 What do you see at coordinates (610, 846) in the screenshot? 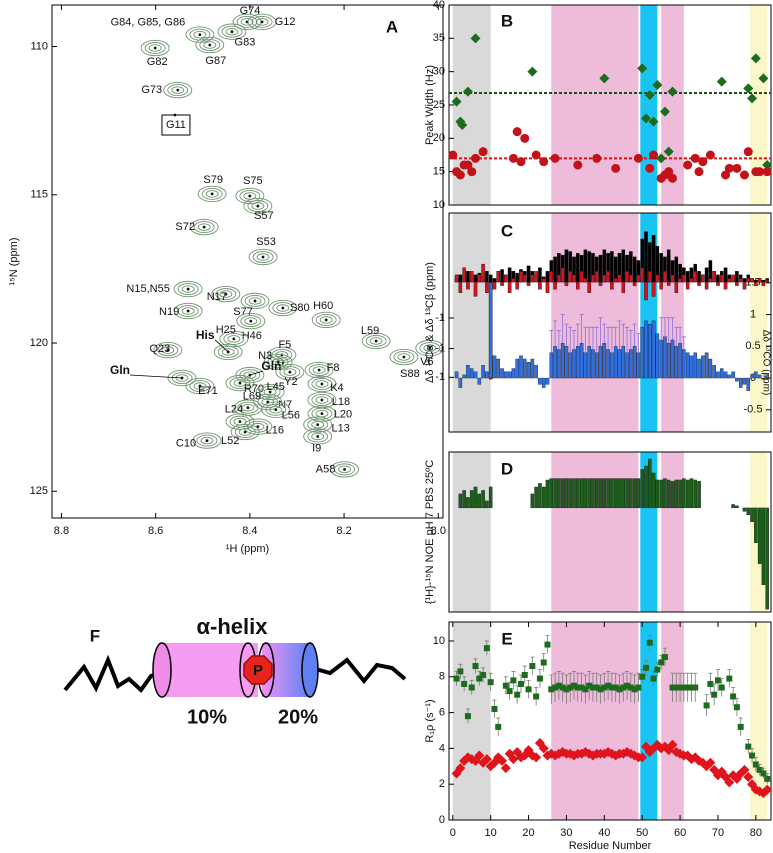
I see `x-axis-label: Residue Number` at bounding box center [610, 846].